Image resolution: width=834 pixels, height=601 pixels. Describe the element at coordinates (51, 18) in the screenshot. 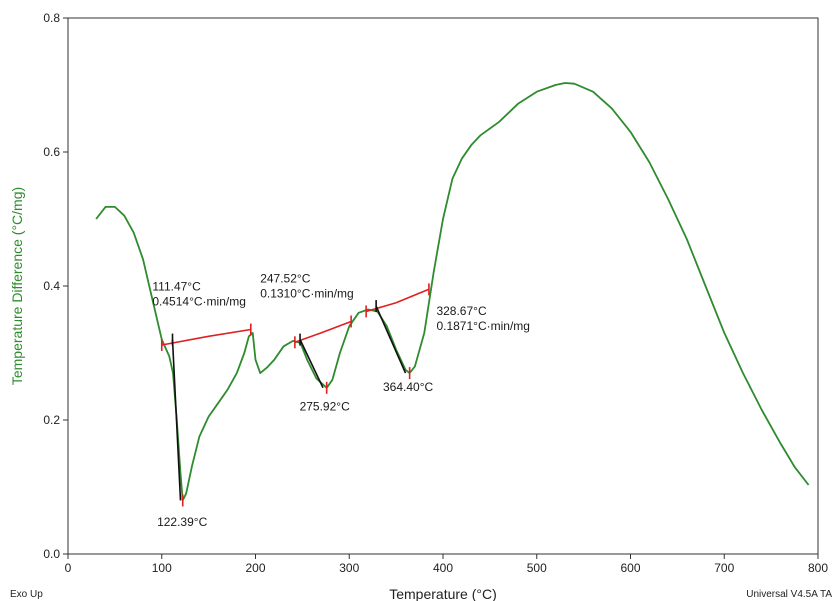

I see `y-tick-label-4: 0.8` at that location.